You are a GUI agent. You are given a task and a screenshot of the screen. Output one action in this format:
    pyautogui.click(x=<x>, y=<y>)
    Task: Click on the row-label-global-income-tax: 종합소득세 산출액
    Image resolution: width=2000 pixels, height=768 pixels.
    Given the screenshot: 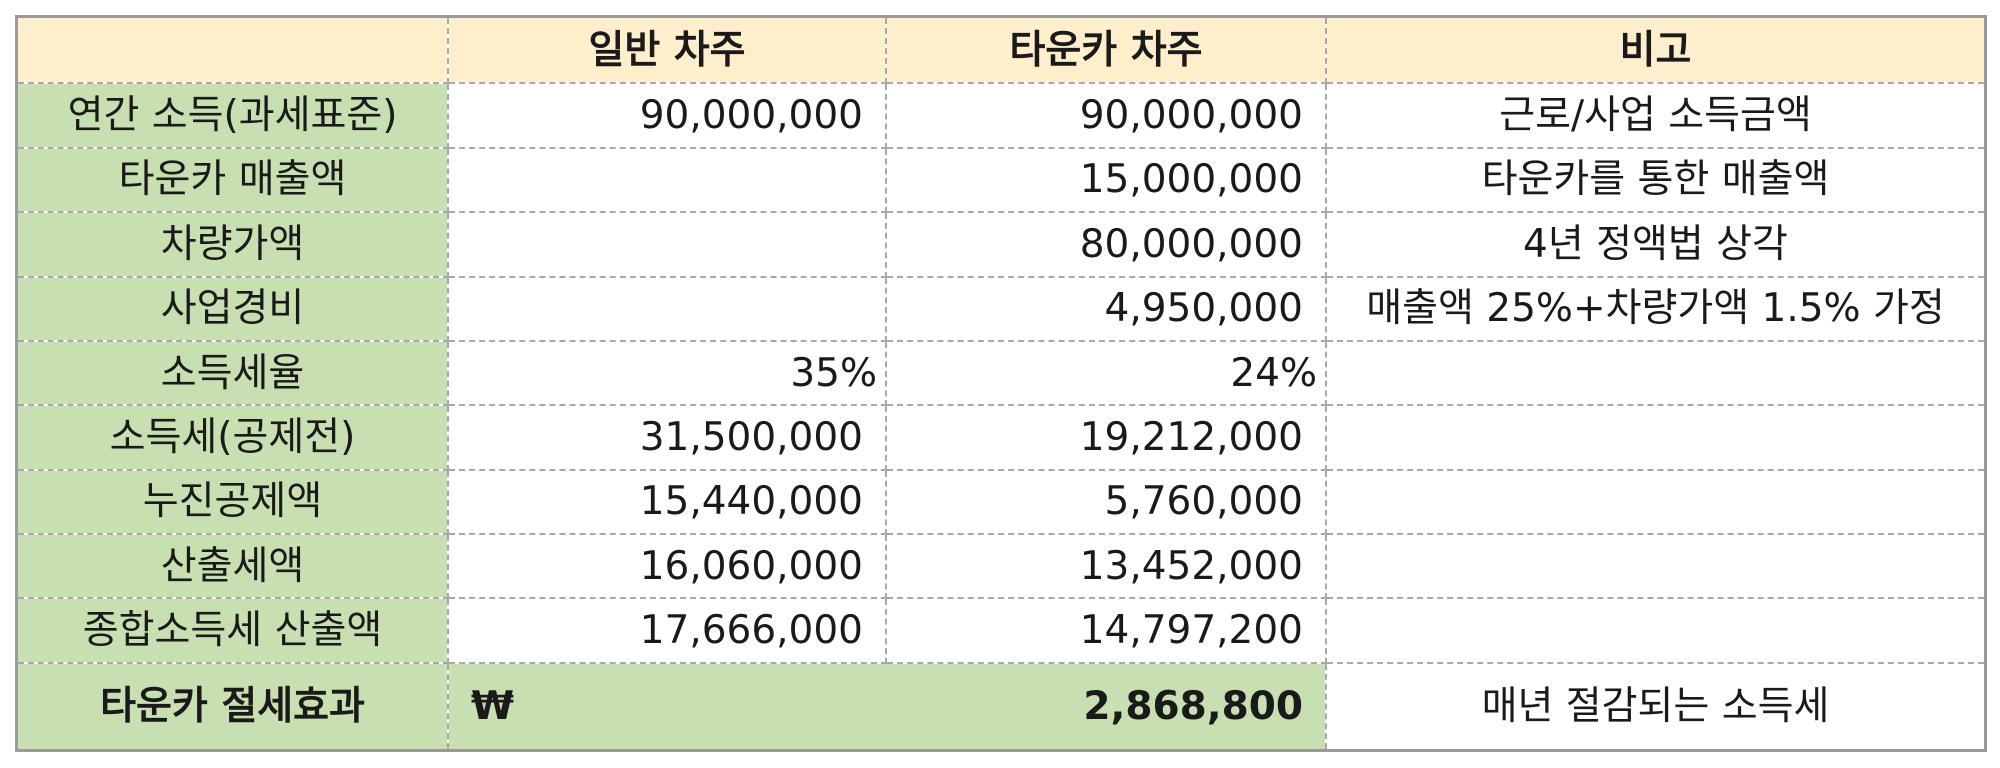 What is the action you would take?
    pyautogui.click(x=233, y=630)
    